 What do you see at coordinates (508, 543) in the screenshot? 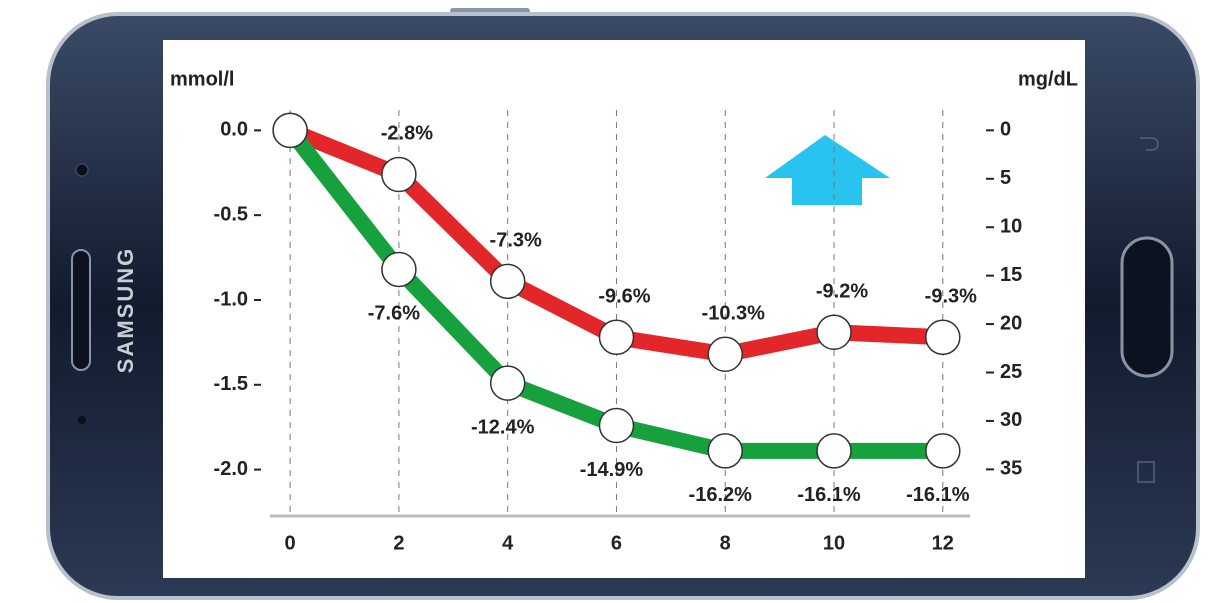
I see `x-tick-label: 4` at bounding box center [508, 543].